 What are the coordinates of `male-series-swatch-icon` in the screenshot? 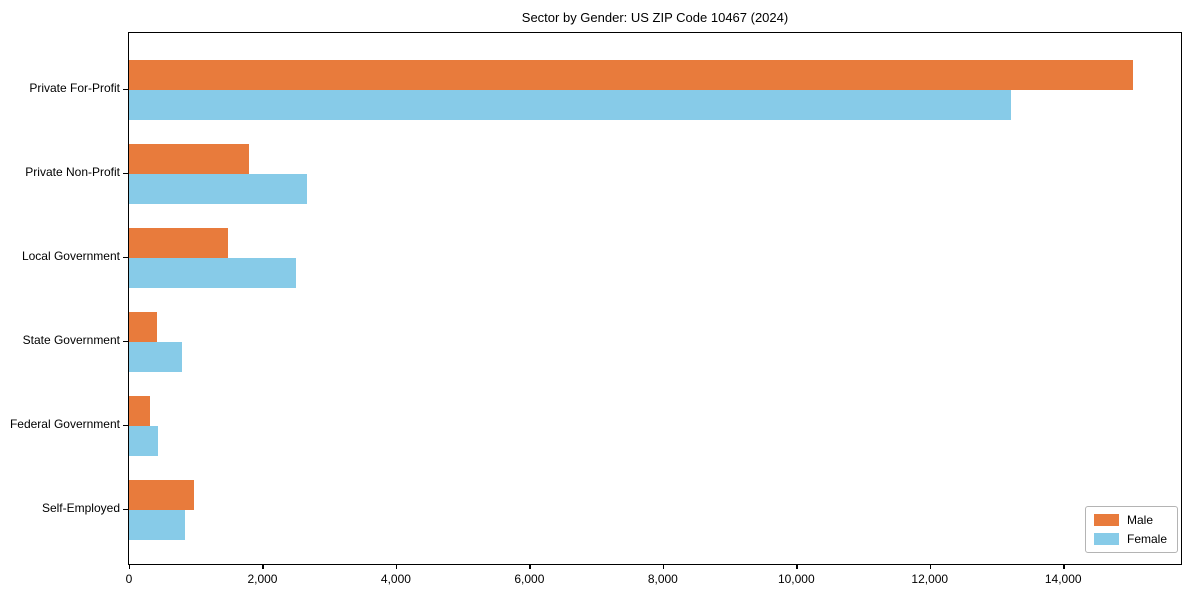 It's located at (1106, 520).